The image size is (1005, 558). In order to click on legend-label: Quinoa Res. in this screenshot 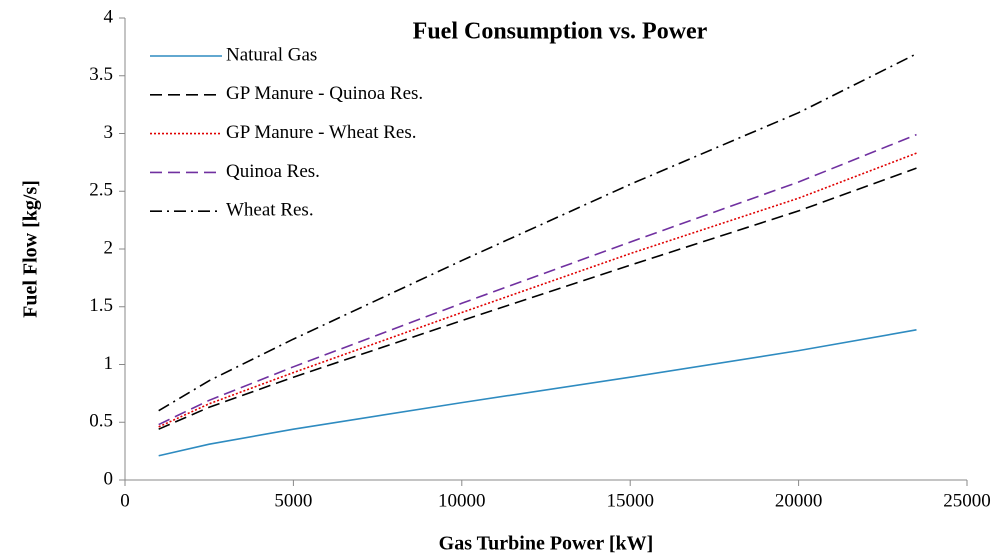, I will do `click(273, 171)`.